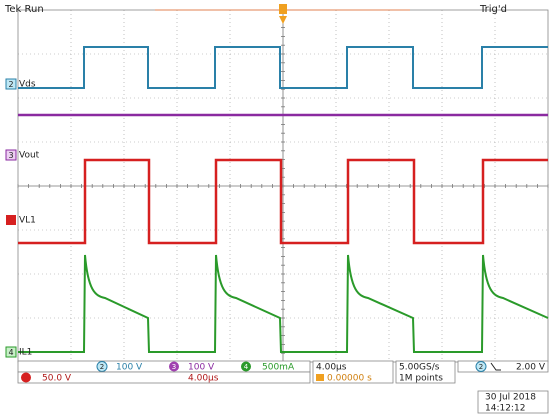 The height and width of the screenshot is (415, 550). What do you see at coordinates (419, 368) in the screenshot?
I see `sample-rate: 5.00GS/s` at bounding box center [419, 368].